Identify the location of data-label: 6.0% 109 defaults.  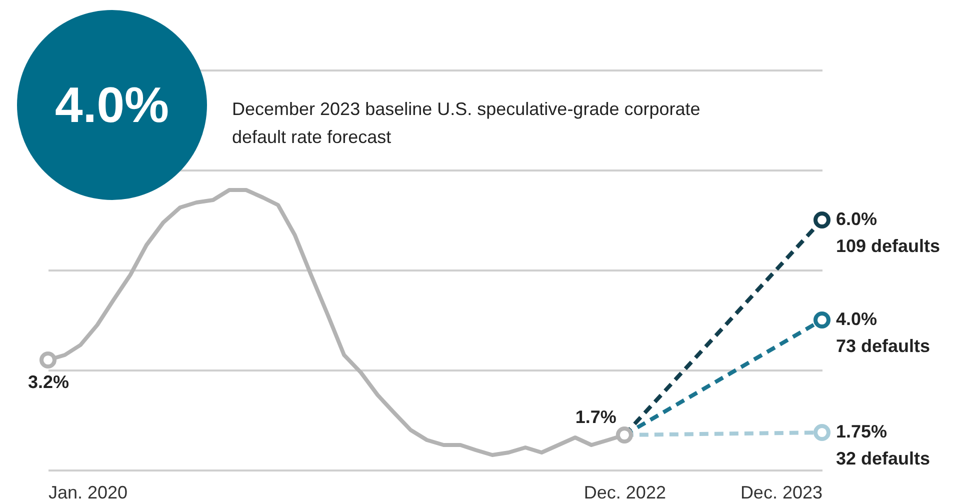
(888, 232).